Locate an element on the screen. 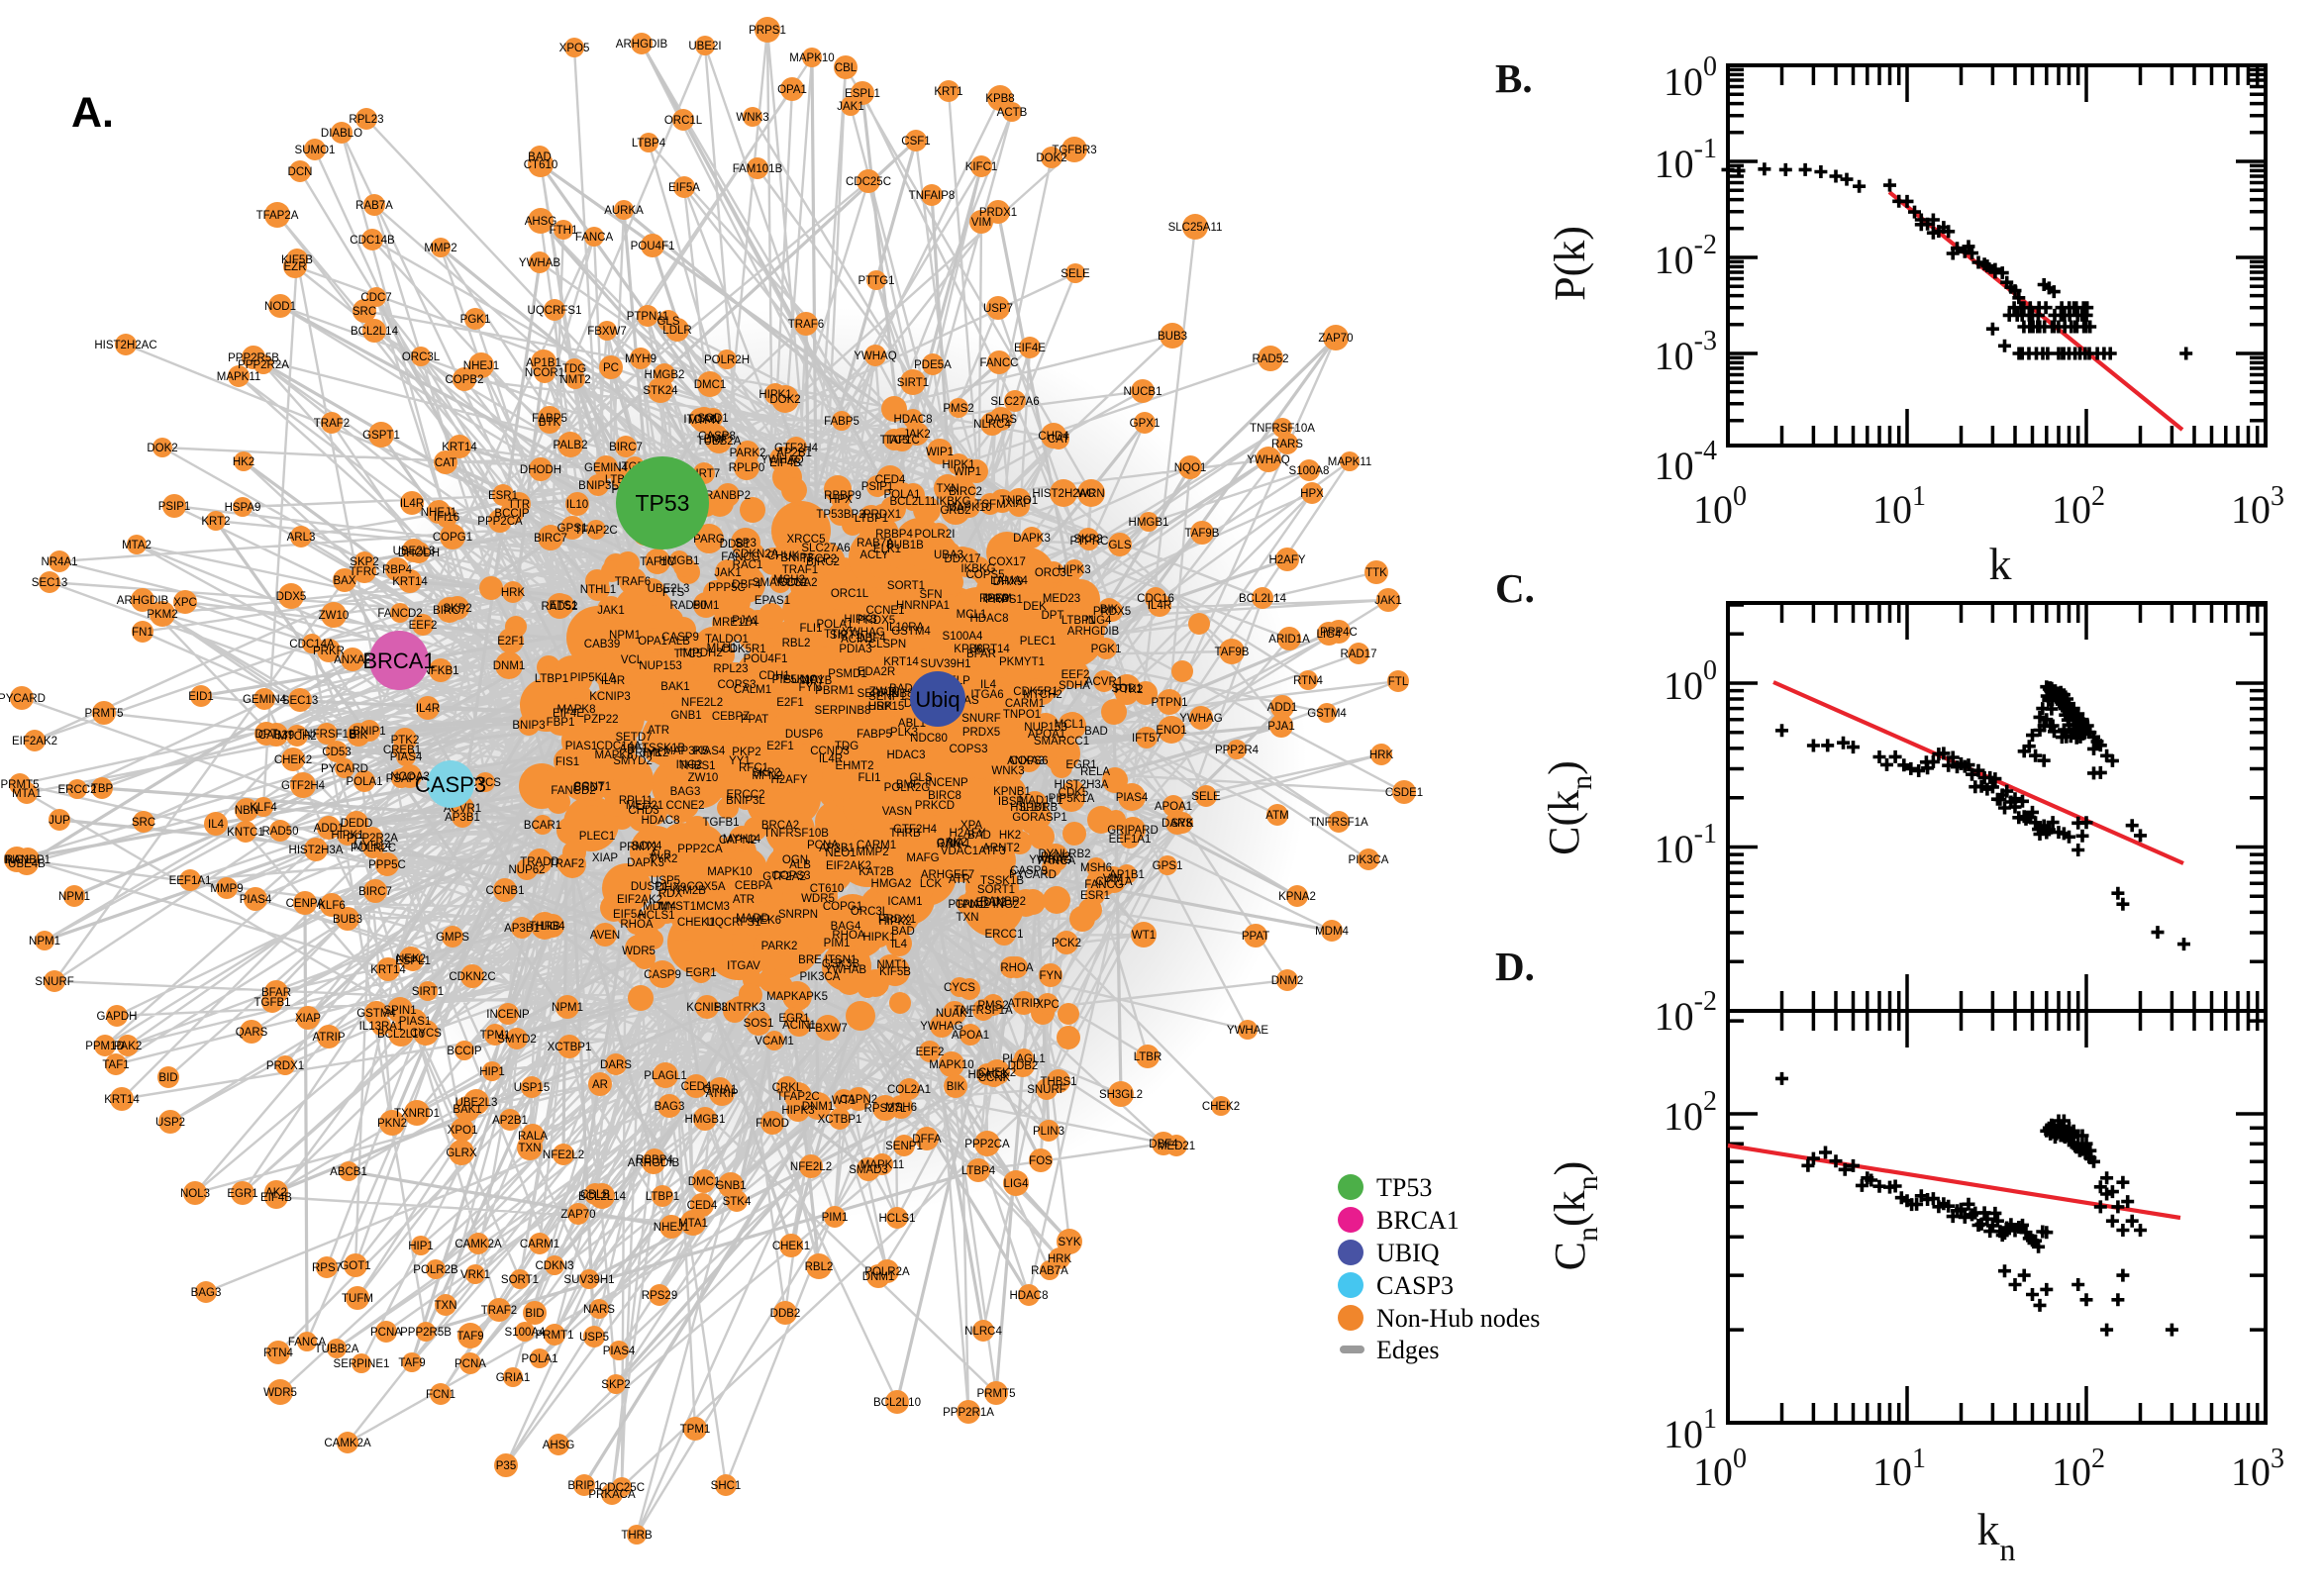 The image size is (2323, 1596). svg-text: RFC1 is located at coordinates (754, 768).